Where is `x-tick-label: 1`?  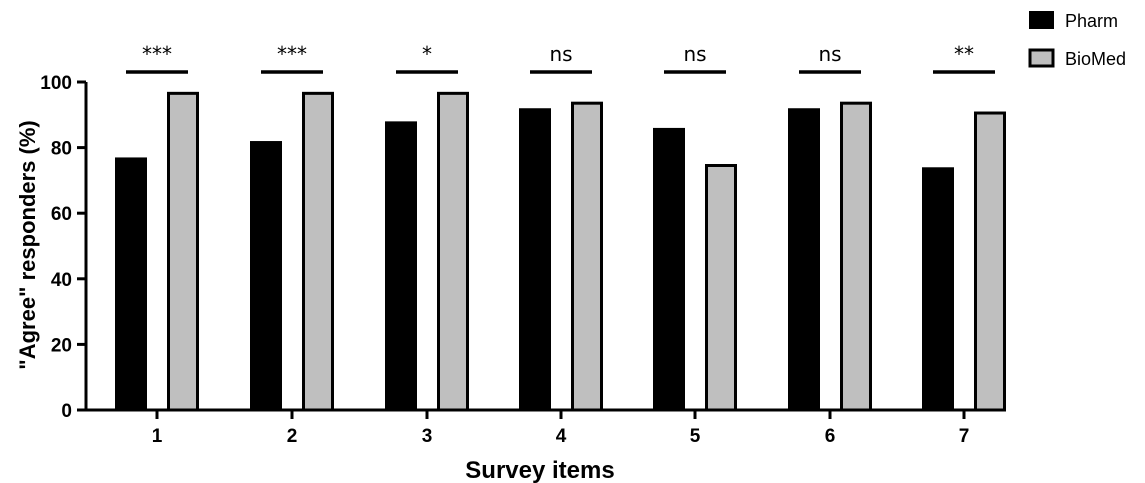 x-tick-label: 1 is located at coordinates (157, 436).